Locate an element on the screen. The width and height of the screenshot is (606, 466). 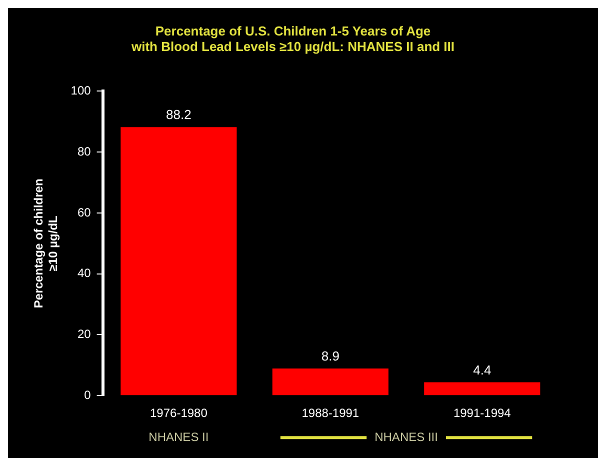
y-tick-label: 0 is located at coordinates (88, 395).